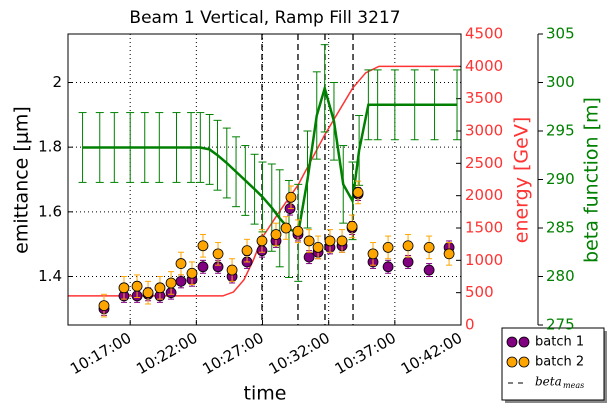  Describe the element at coordinates (560, 82) in the screenshot. I see `y3-tick-label: 300` at that location.